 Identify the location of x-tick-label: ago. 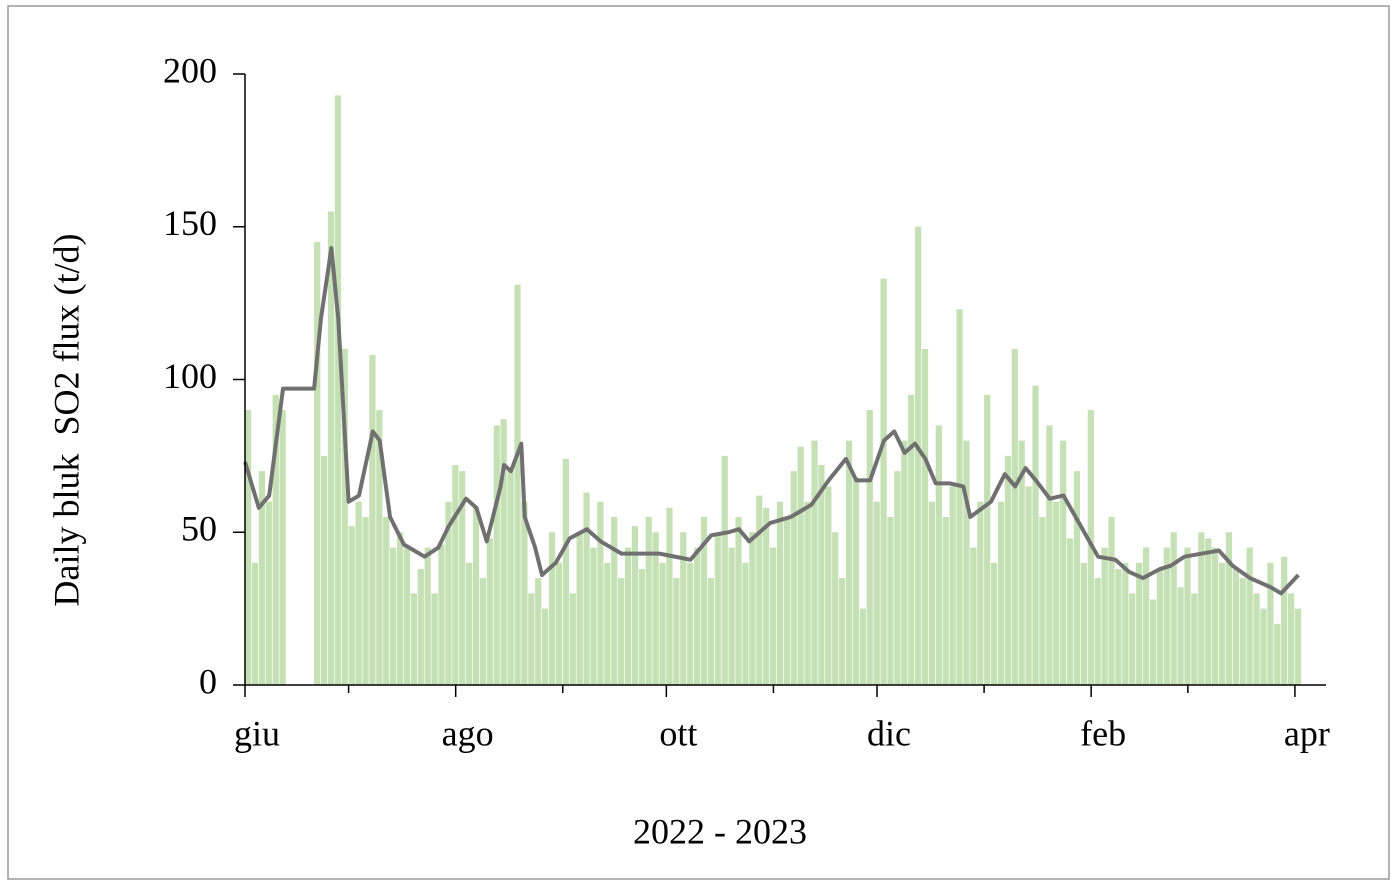
(468, 733).